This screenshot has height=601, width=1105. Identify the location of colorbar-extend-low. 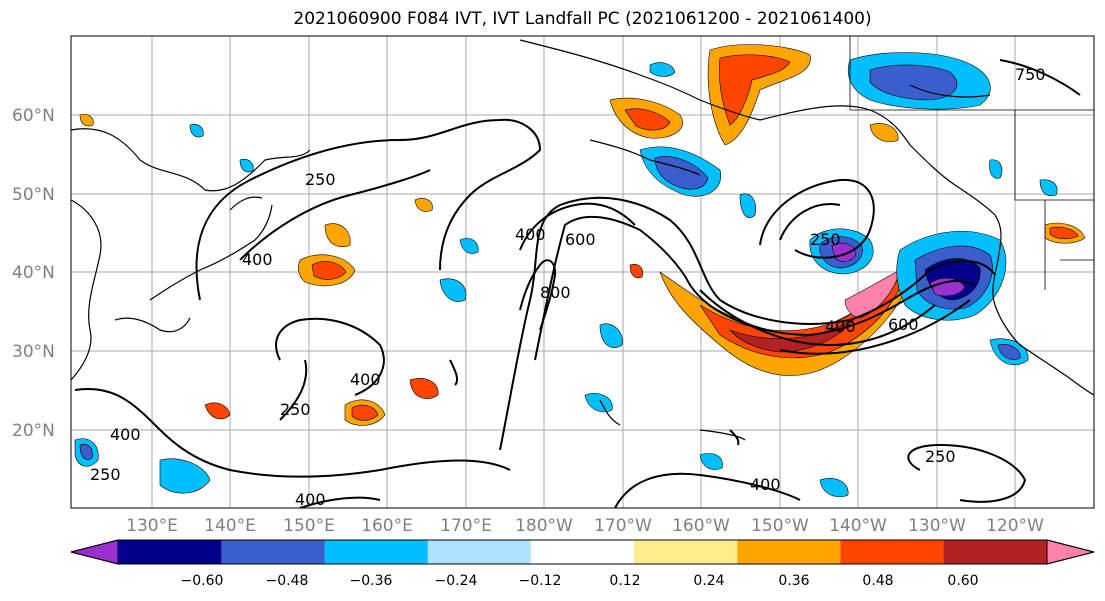
(94, 552).